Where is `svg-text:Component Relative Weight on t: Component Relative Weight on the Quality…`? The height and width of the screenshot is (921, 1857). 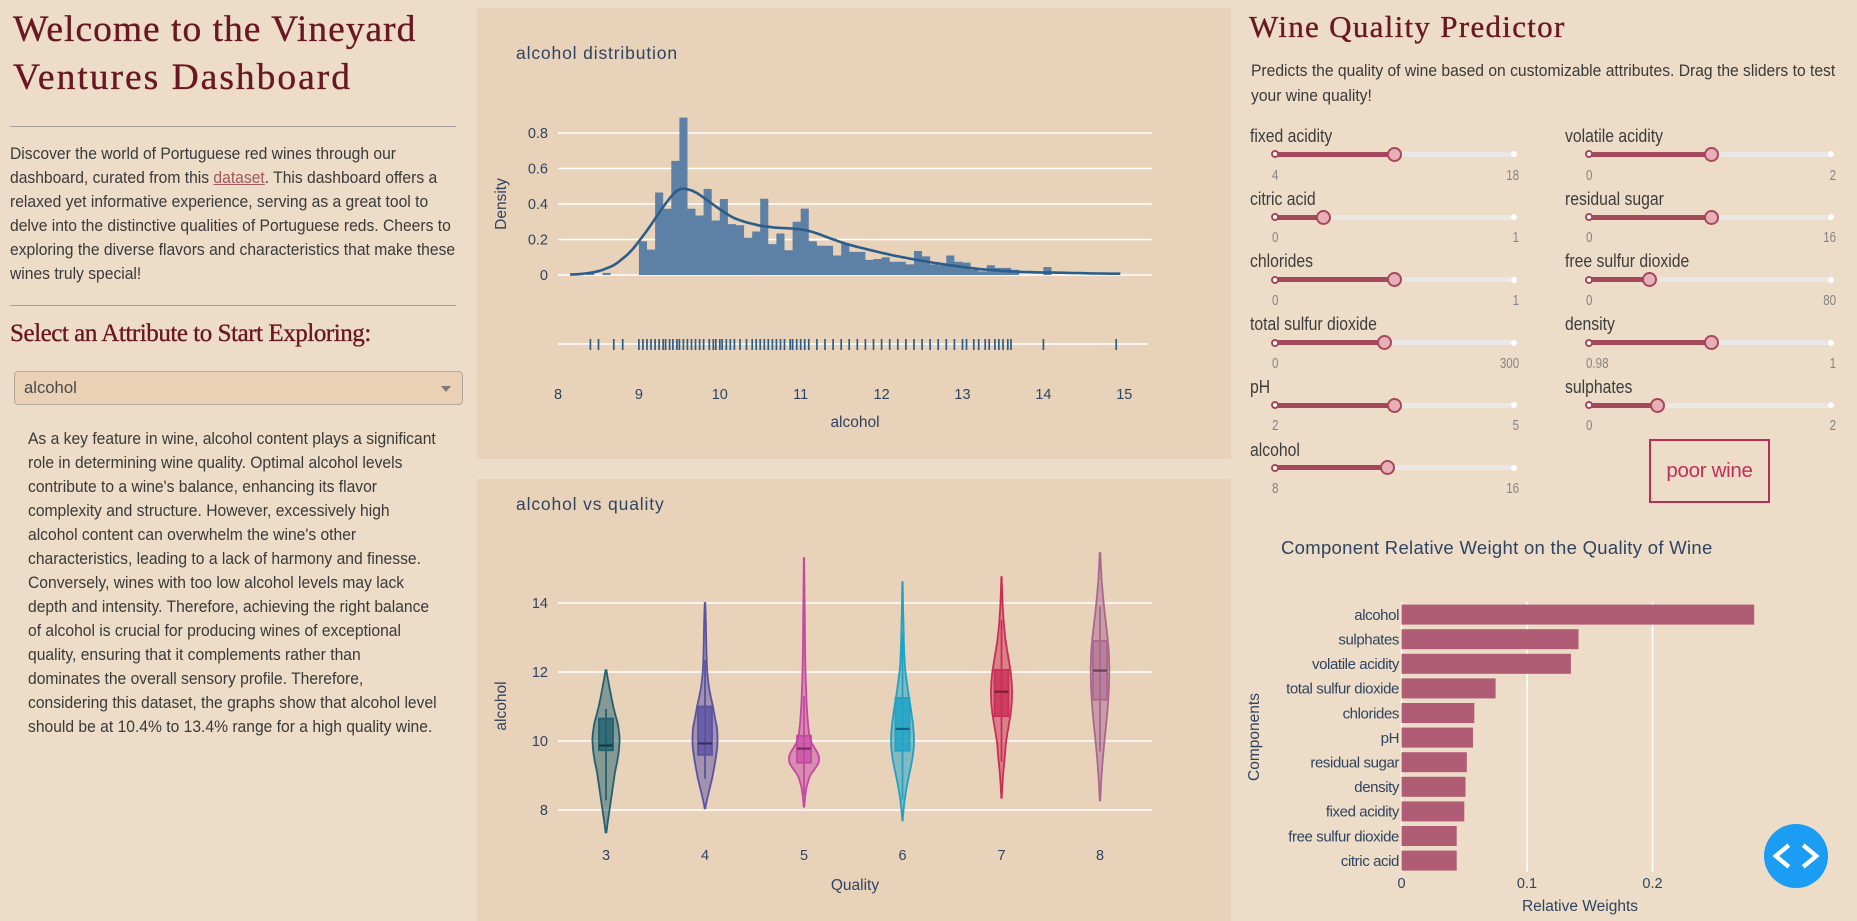 svg-text:Component Relative Weight on t: Component Relative Weight on the Quality… is located at coordinates (1497, 547).